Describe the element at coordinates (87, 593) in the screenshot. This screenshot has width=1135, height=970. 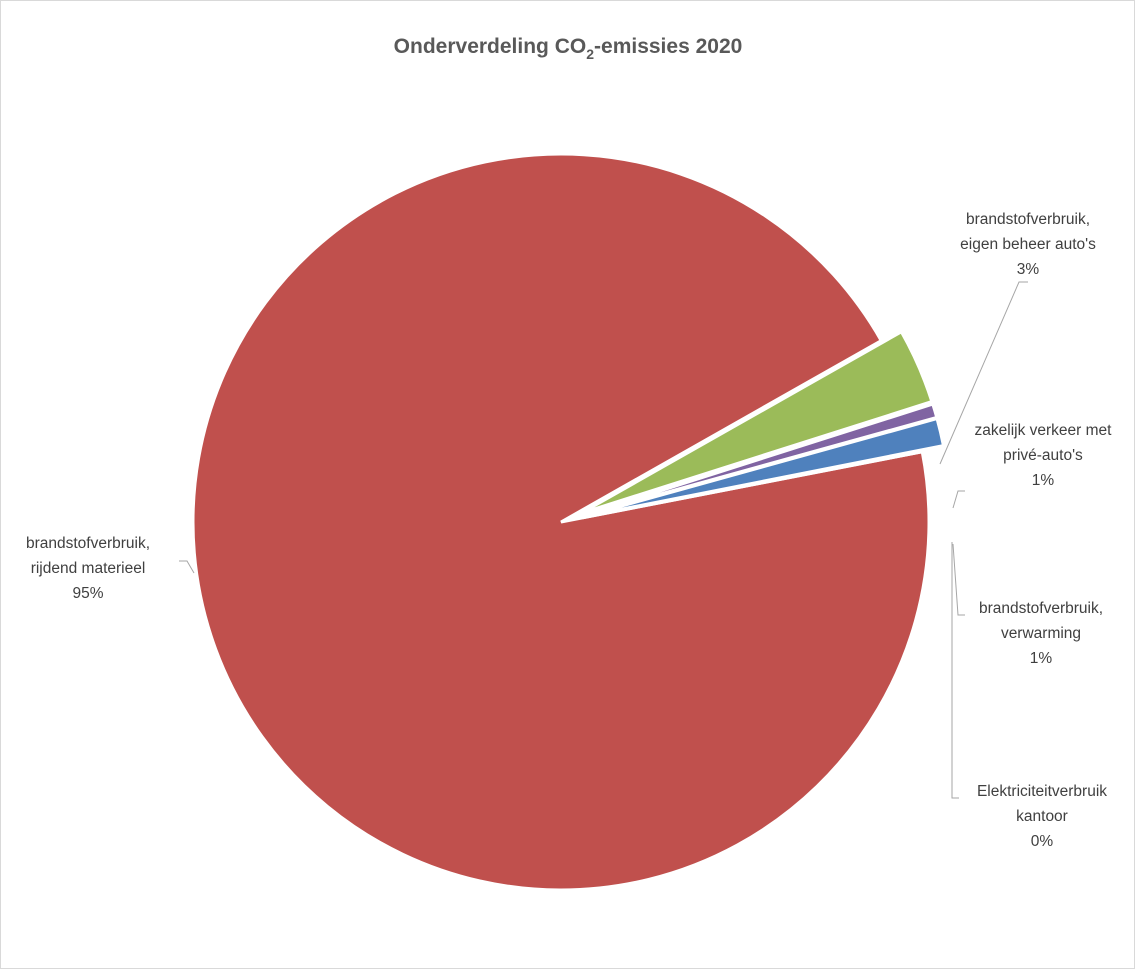
I see `data-label-percent: 95%` at that location.